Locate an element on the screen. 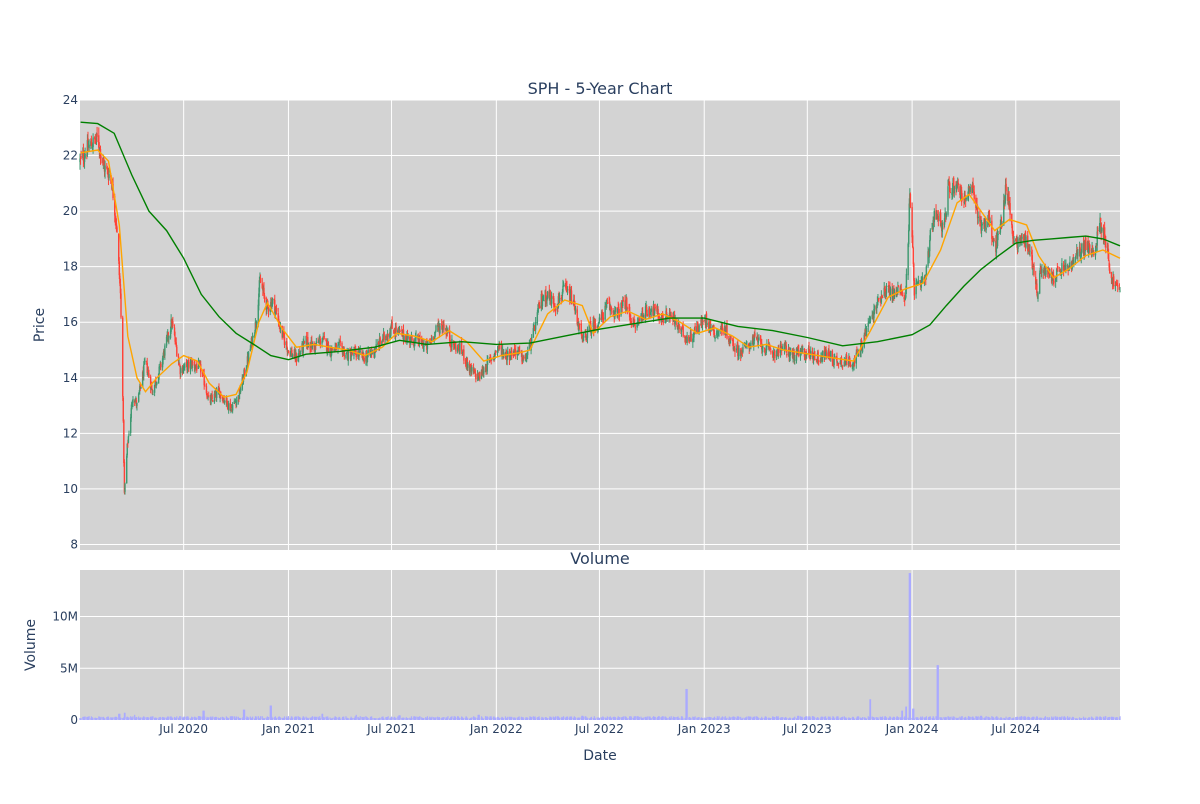 The width and height of the screenshot is (1200, 804). price-tick-label: 22 is located at coordinates (70, 156).